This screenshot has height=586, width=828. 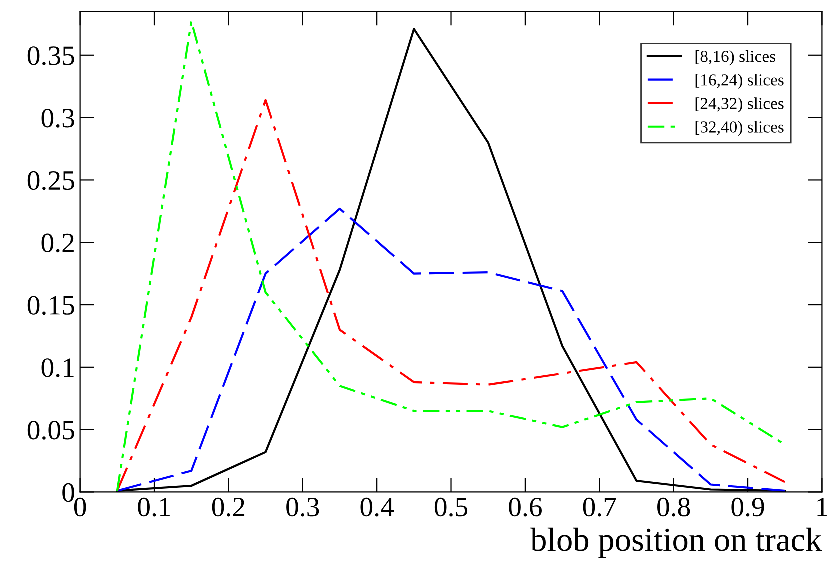 What do you see at coordinates (676, 543) in the screenshot?
I see `x-axis-title: blob position on track` at bounding box center [676, 543].